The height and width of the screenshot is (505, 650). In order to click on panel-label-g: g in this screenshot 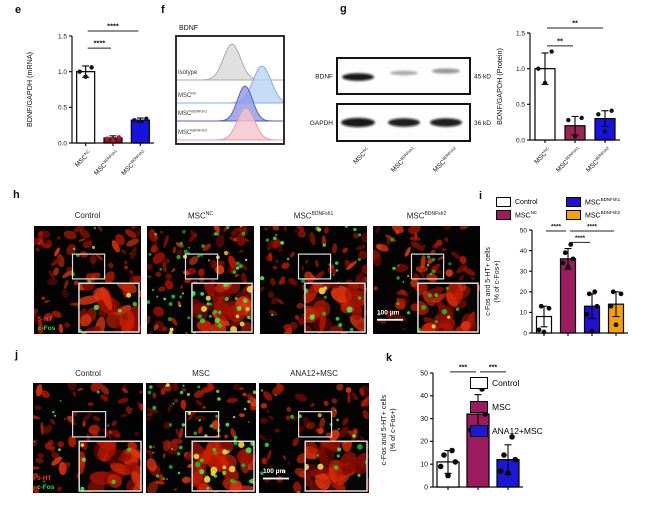, I will do `click(343, 9)`.